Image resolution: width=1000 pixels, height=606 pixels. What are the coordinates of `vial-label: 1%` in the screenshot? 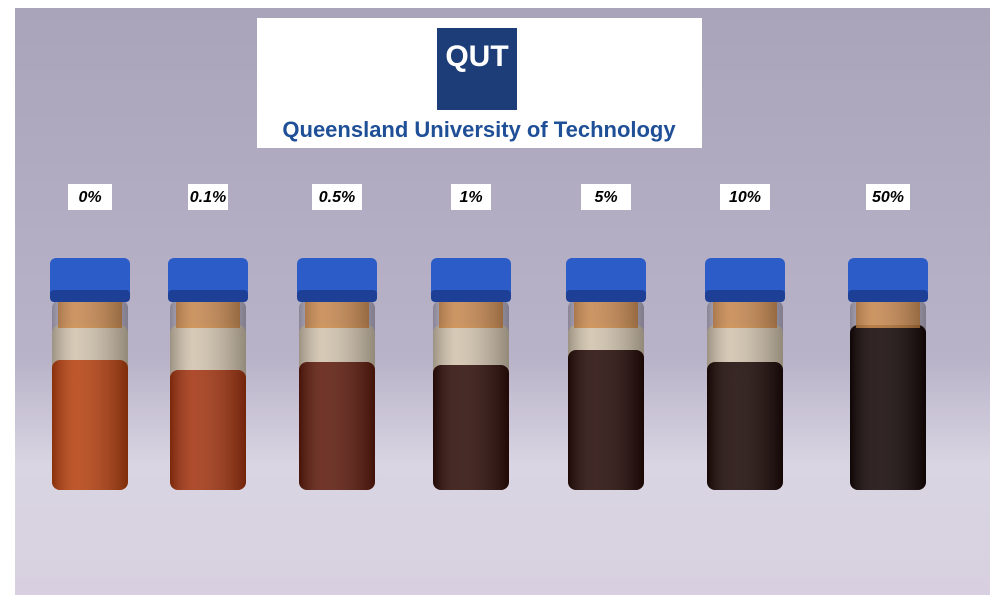 It's located at (470, 197).